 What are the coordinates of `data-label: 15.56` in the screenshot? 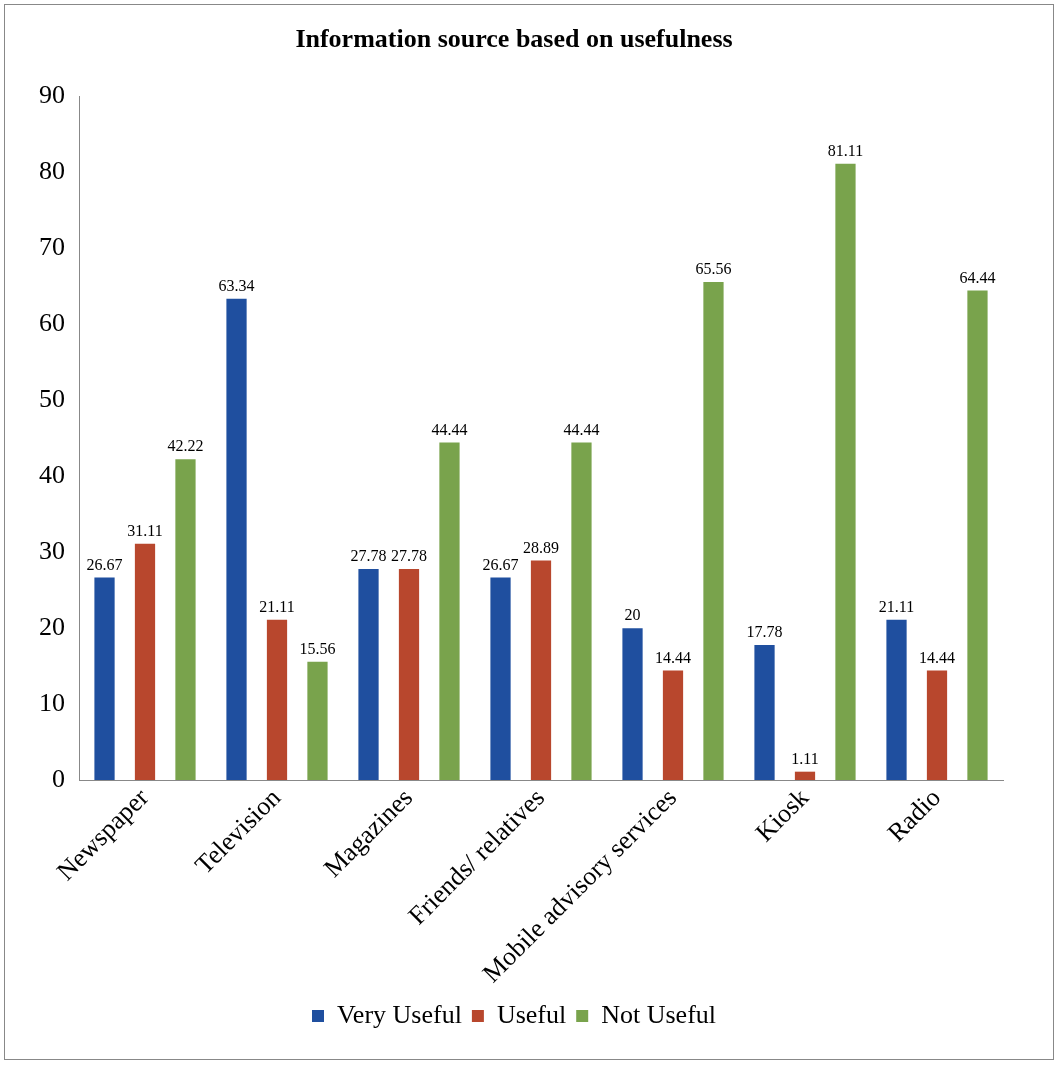 It's located at (317, 649).